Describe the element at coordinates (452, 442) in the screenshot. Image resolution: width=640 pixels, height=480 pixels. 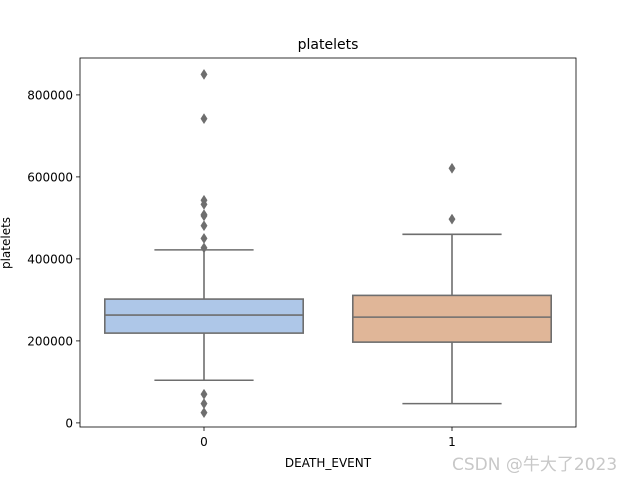
I see `x-tick-label: 1` at that location.